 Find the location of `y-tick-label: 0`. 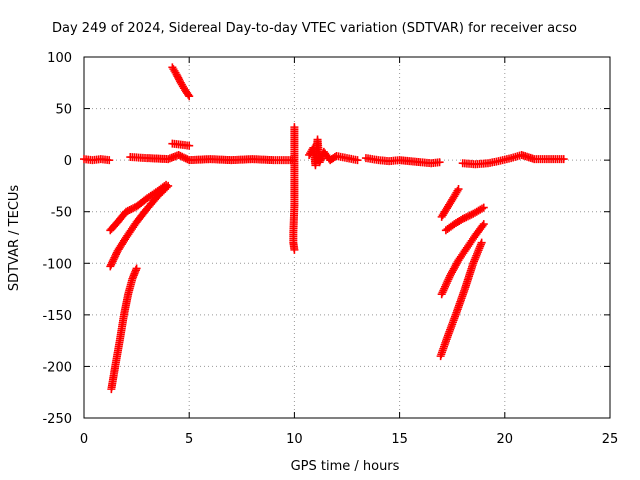

y-tick-label: 0 is located at coordinates (68, 161).